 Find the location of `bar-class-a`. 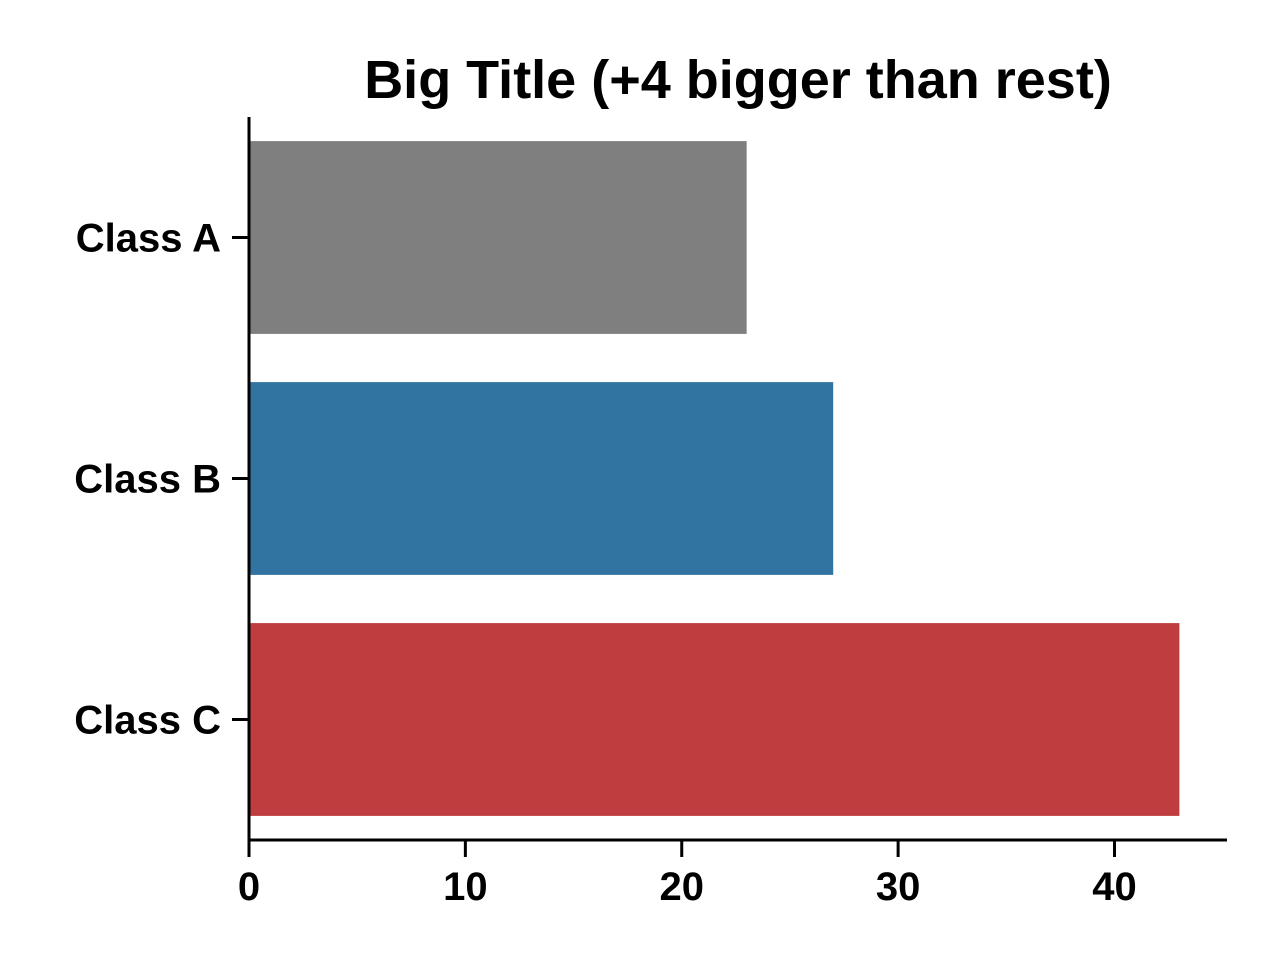

bar-class-a is located at coordinates (498, 237).